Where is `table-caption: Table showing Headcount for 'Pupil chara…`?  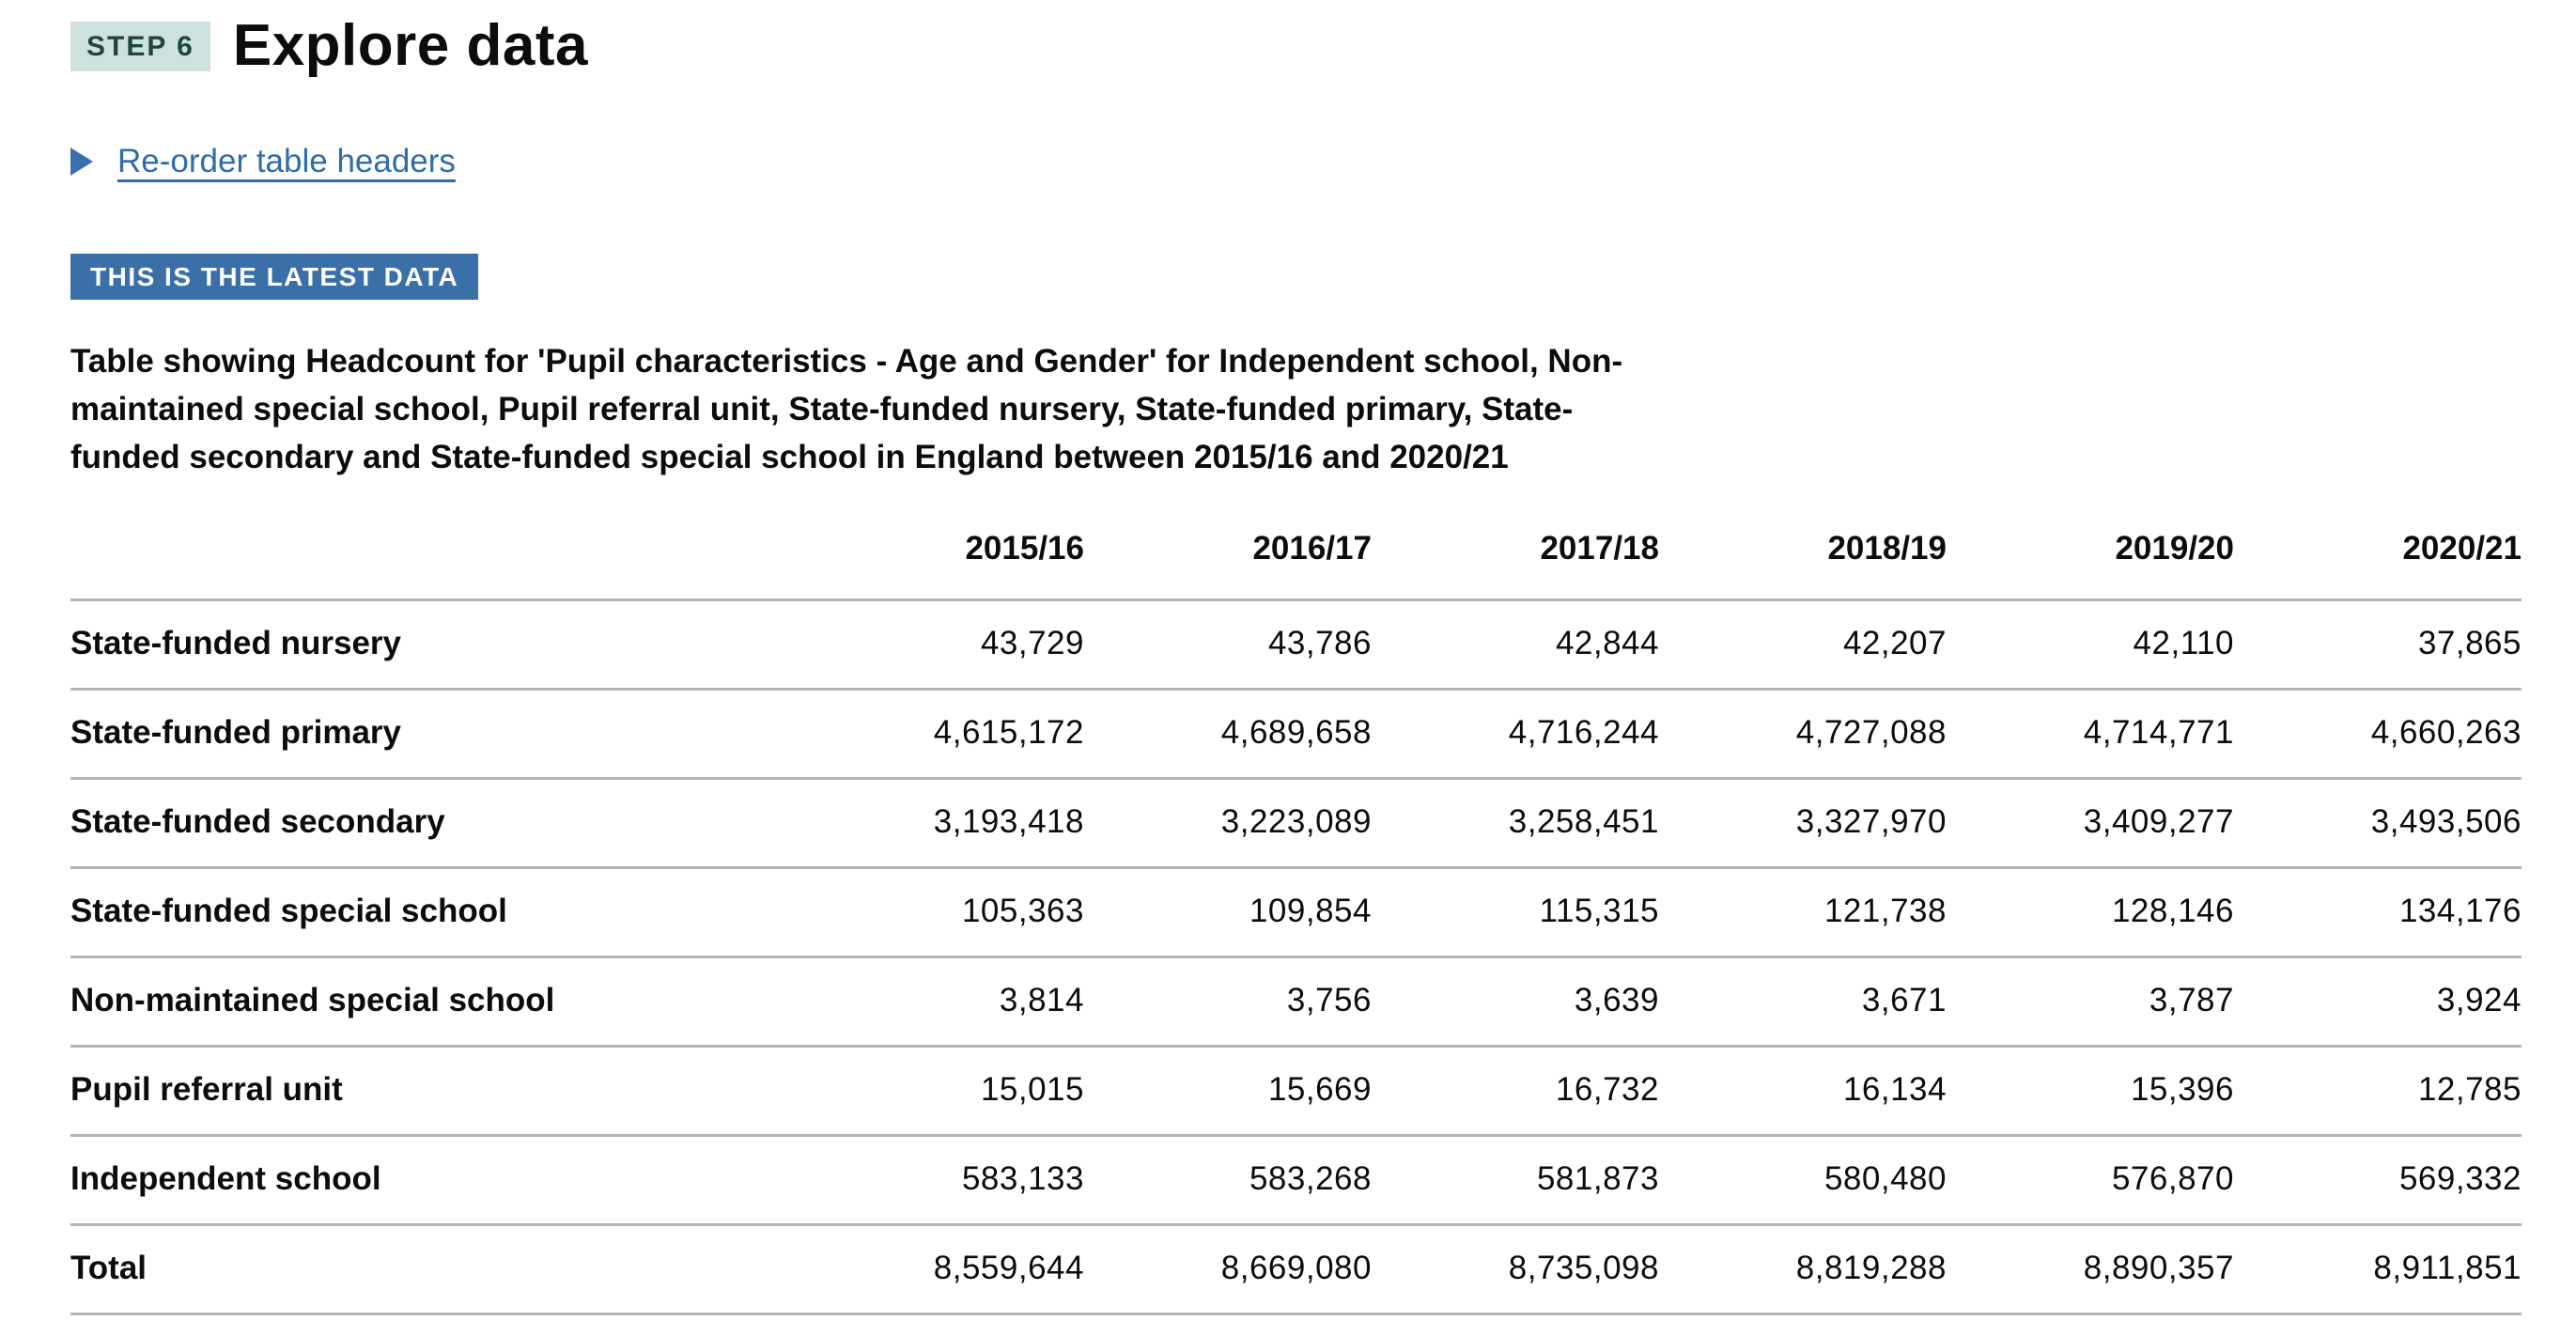
table-caption: Table showing Headcount for 'Pupil chara… is located at coordinates (846, 409).